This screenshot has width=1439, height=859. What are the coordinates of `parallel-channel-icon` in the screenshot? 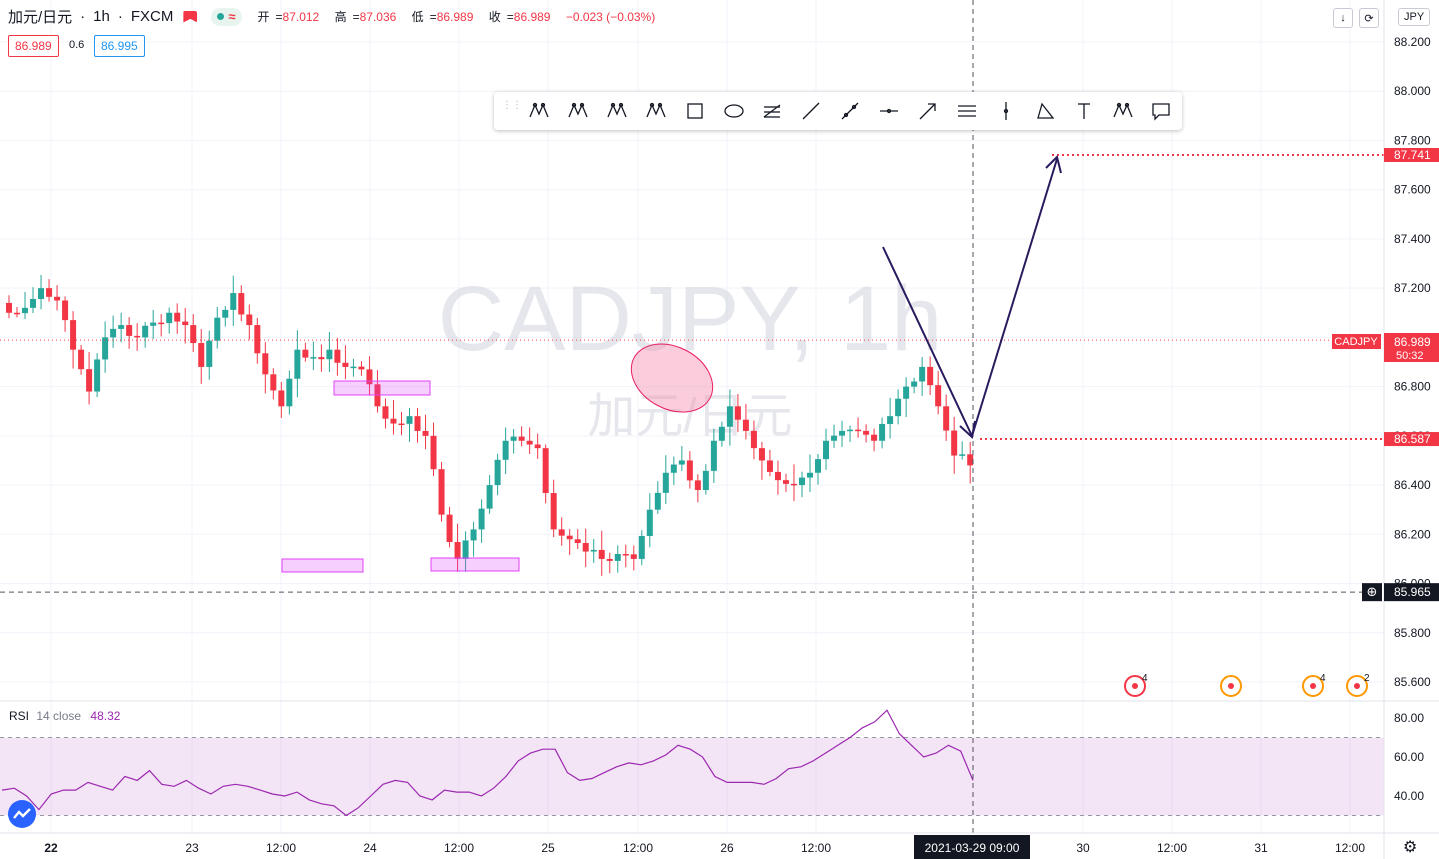 It's located at (967, 111).